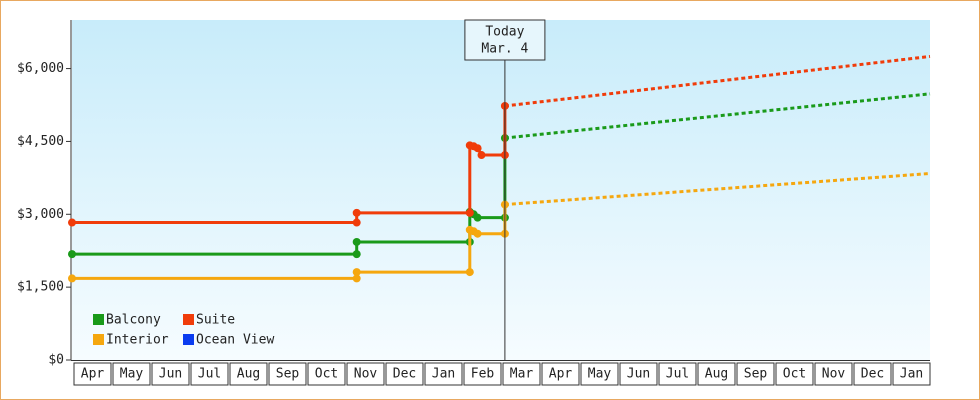 This screenshot has width=980, height=400. Describe the element at coordinates (215, 320) in the screenshot. I see `legend-label: Suite` at that location.